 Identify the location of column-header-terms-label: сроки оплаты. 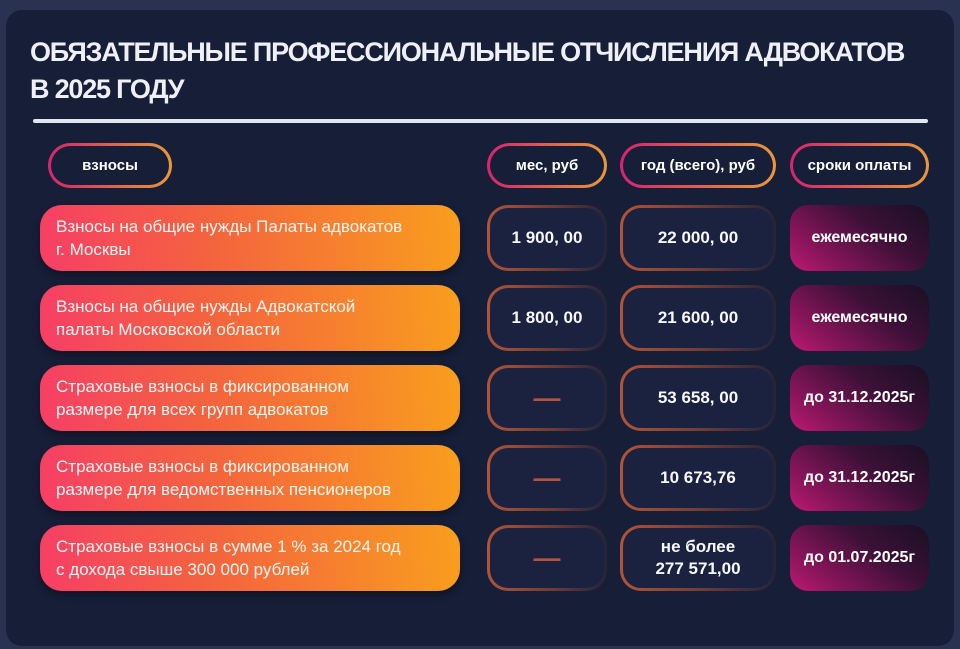
(859, 165).